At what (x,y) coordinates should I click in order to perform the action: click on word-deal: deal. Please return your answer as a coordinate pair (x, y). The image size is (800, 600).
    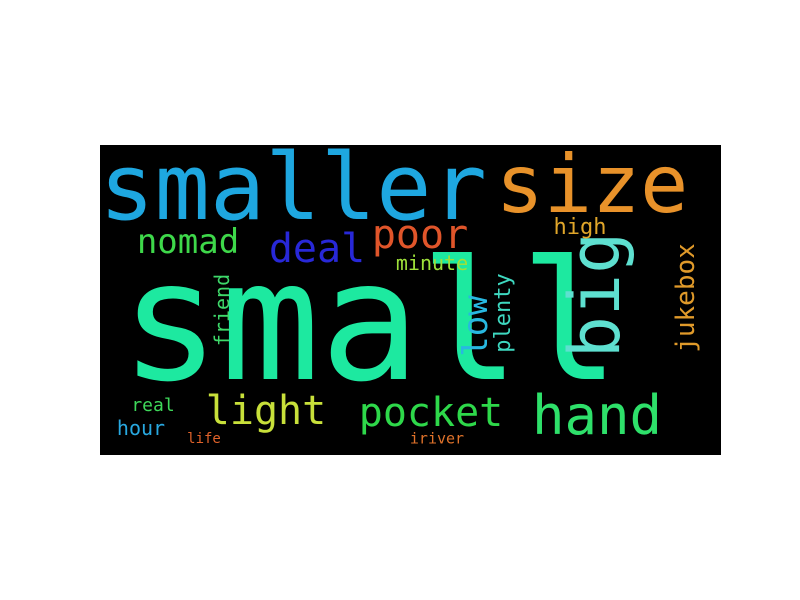
    Looking at the image, I should click on (317, 249).